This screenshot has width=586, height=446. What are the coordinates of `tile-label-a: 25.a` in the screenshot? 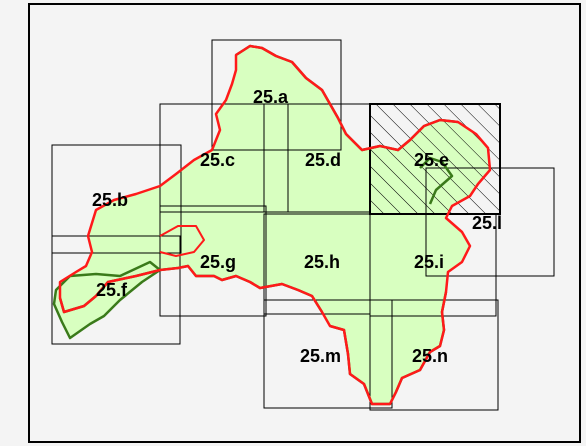 It's located at (271, 97).